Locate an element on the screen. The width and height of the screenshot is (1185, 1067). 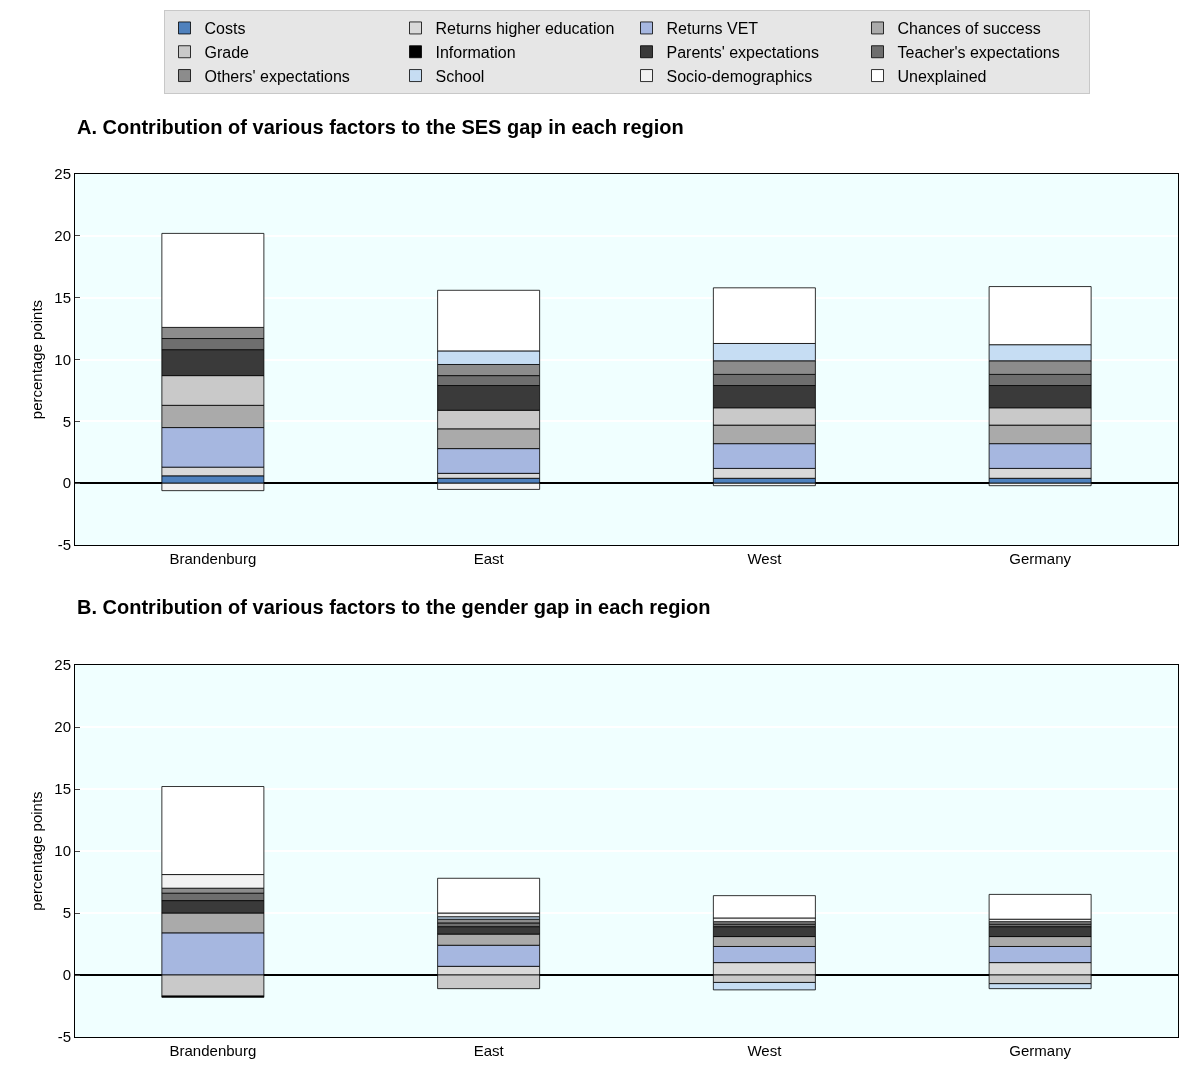
legend-label: Chances of success is located at coordinates (969, 29).